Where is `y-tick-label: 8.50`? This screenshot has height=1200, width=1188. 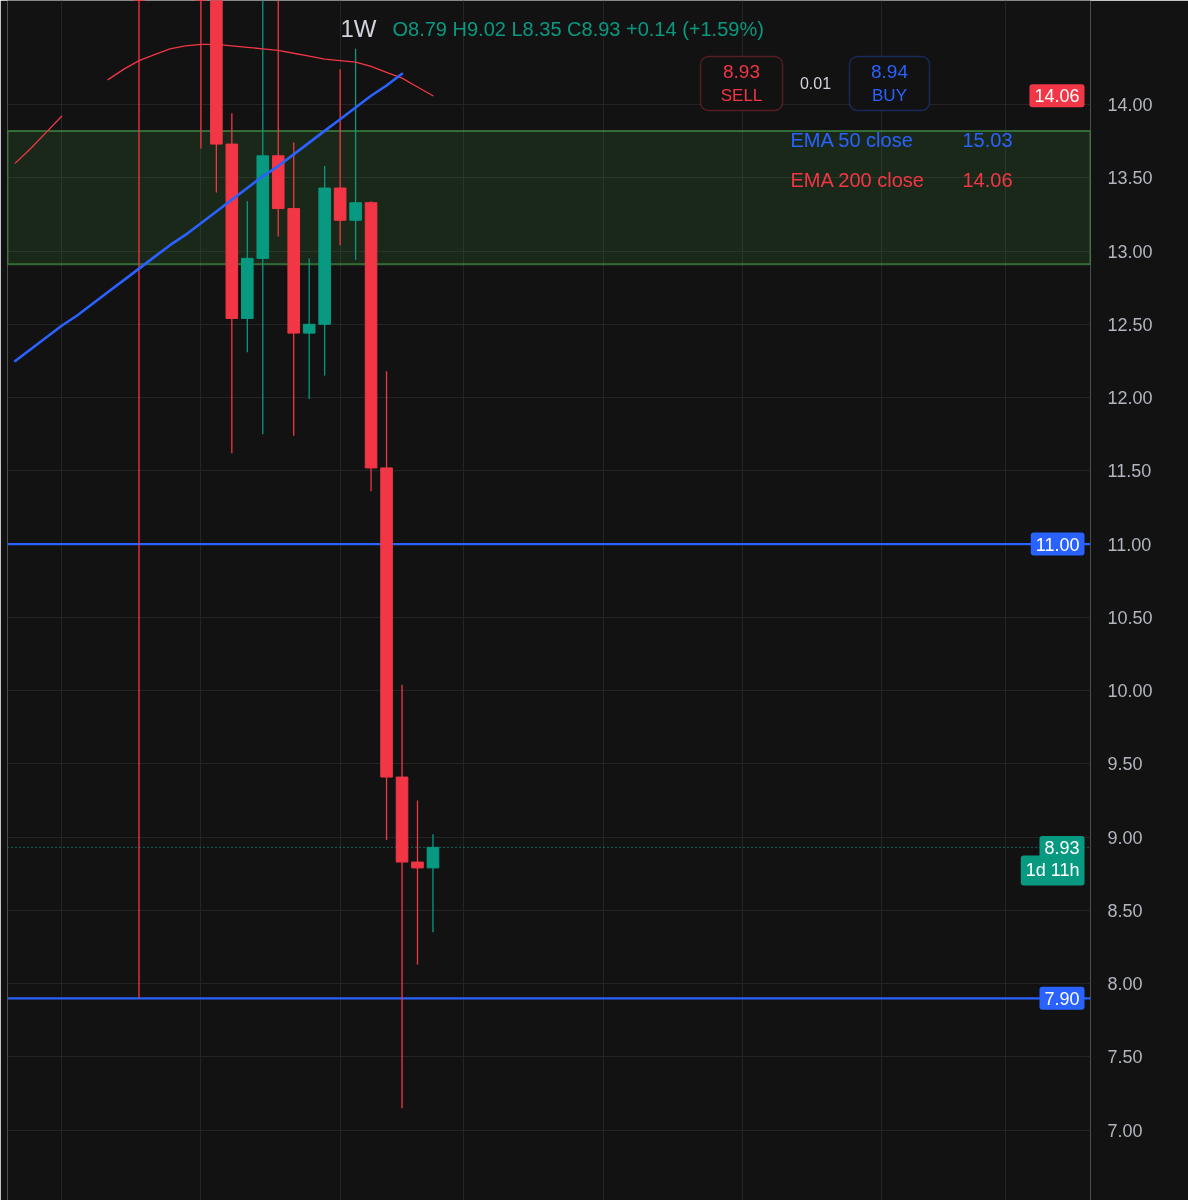 y-tick-label: 8.50 is located at coordinates (1125, 910).